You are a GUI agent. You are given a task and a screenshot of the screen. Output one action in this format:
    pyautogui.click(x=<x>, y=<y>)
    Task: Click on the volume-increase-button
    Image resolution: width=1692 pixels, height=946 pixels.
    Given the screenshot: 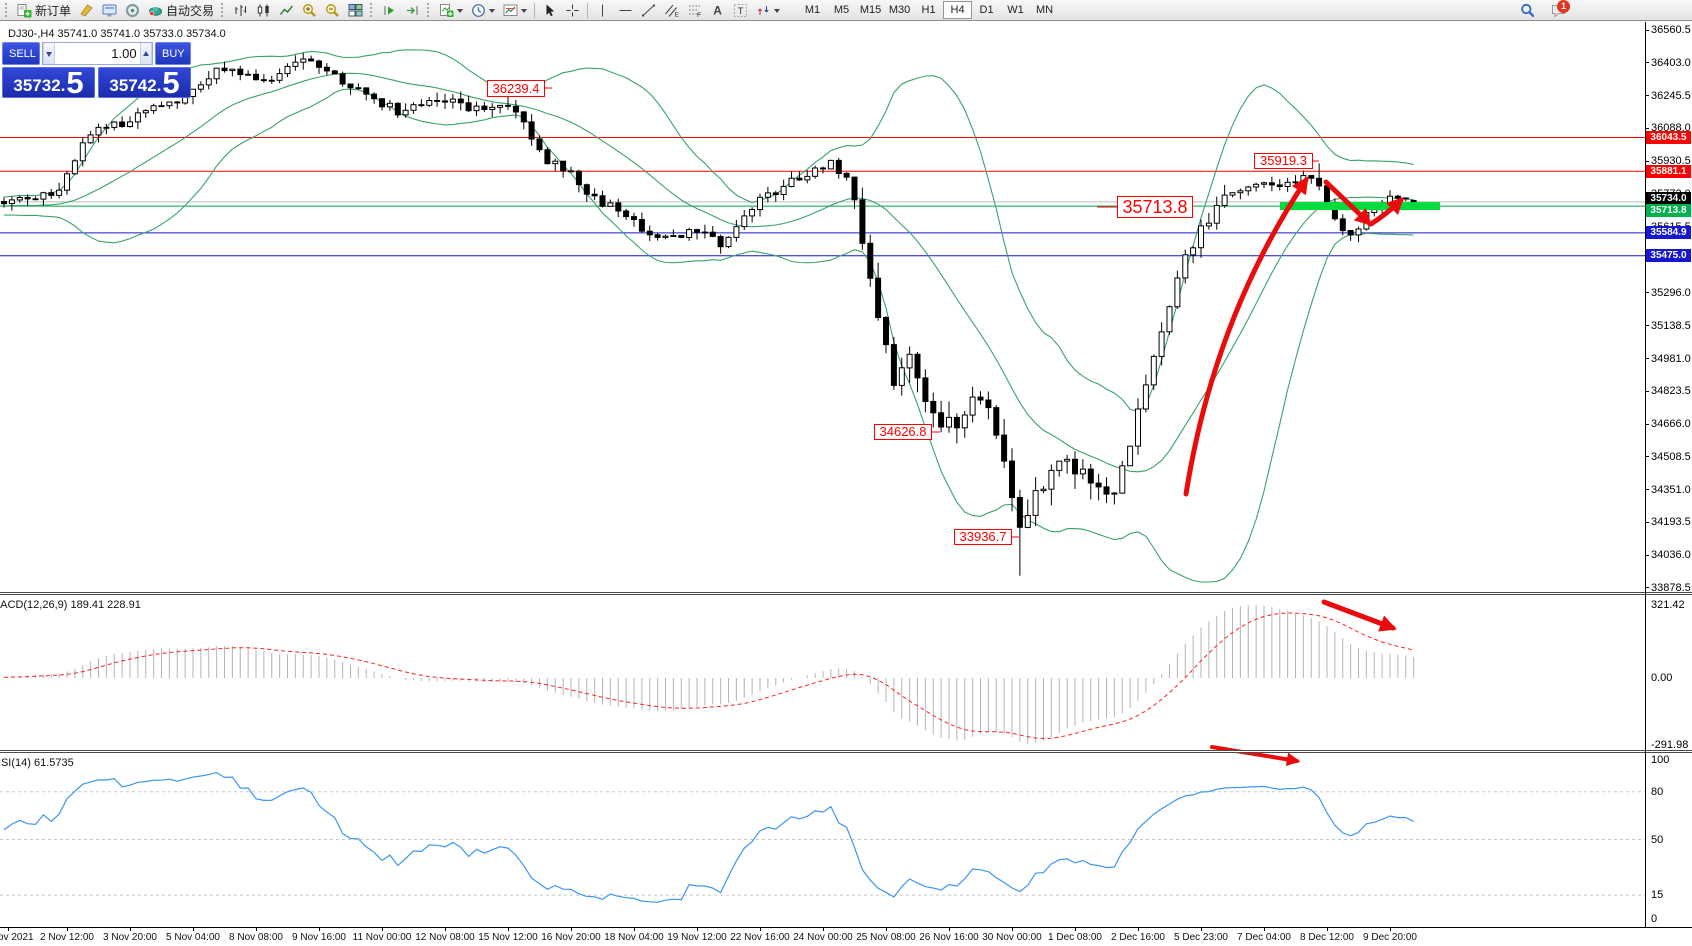 What is the action you would take?
    pyautogui.click(x=145, y=53)
    